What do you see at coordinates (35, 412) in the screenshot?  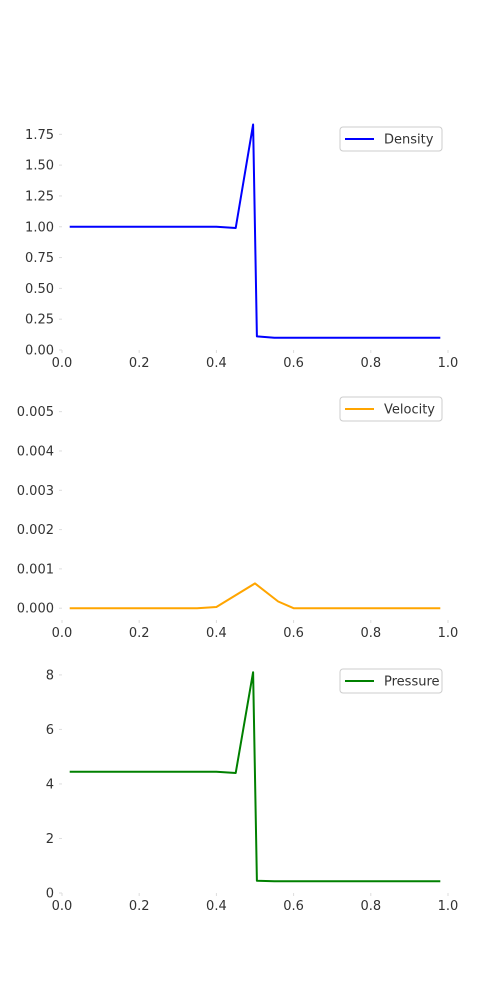 I see `y-tick-label: 0.005` at bounding box center [35, 412].